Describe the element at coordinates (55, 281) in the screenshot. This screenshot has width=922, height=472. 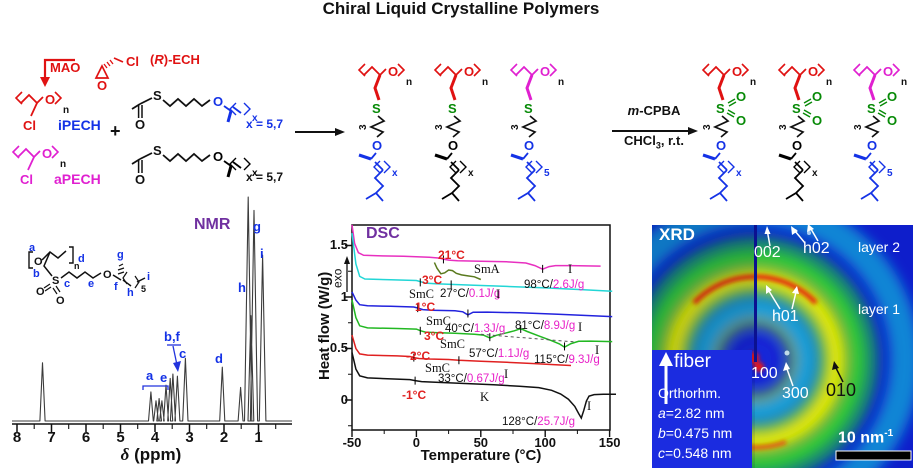
I see `sulfur-atom: S` at that location.